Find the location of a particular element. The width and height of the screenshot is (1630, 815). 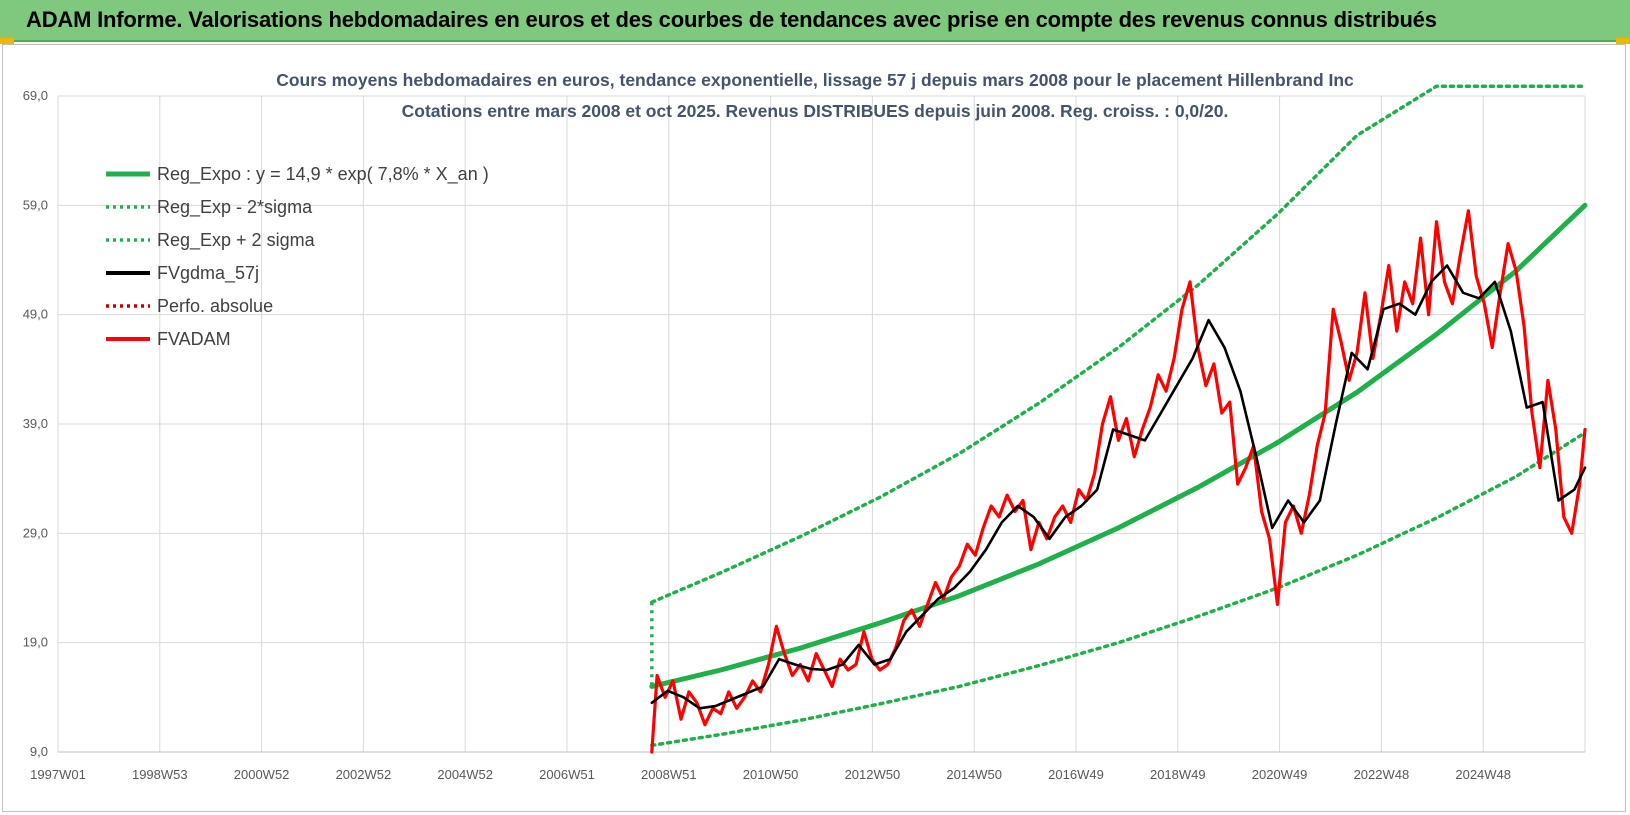

legend-label-perfo: Perfo. absolue is located at coordinates (215, 306).